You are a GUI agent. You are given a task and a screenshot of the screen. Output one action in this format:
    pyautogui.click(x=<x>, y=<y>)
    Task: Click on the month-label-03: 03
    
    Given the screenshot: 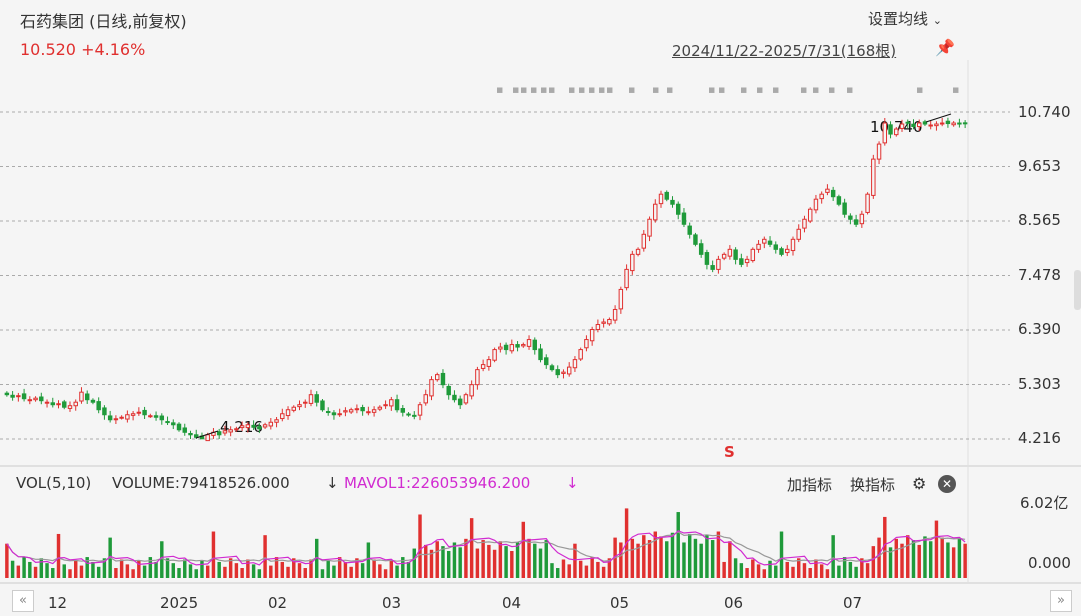 What is the action you would take?
    pyautogui.click(x=392, y=603)
    